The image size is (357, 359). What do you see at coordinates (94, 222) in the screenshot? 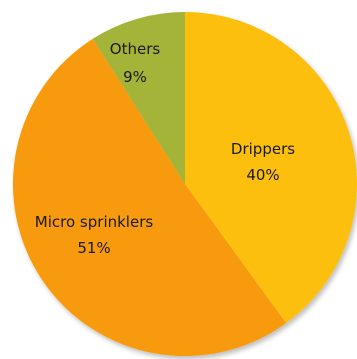
I see `slice-label-micro-sprinklers: Micro sprinklers` at bounding box center [94, 222].